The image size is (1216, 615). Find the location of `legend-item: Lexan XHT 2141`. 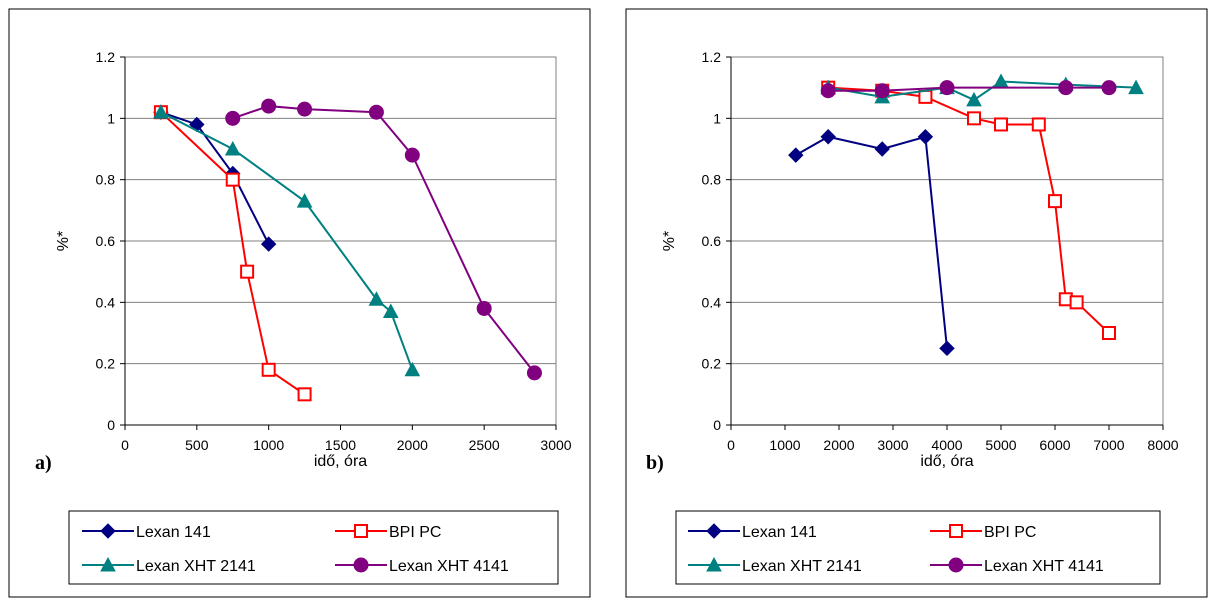

legend-item: Lexan XHT 2141 is located at coordinates (169, 565).